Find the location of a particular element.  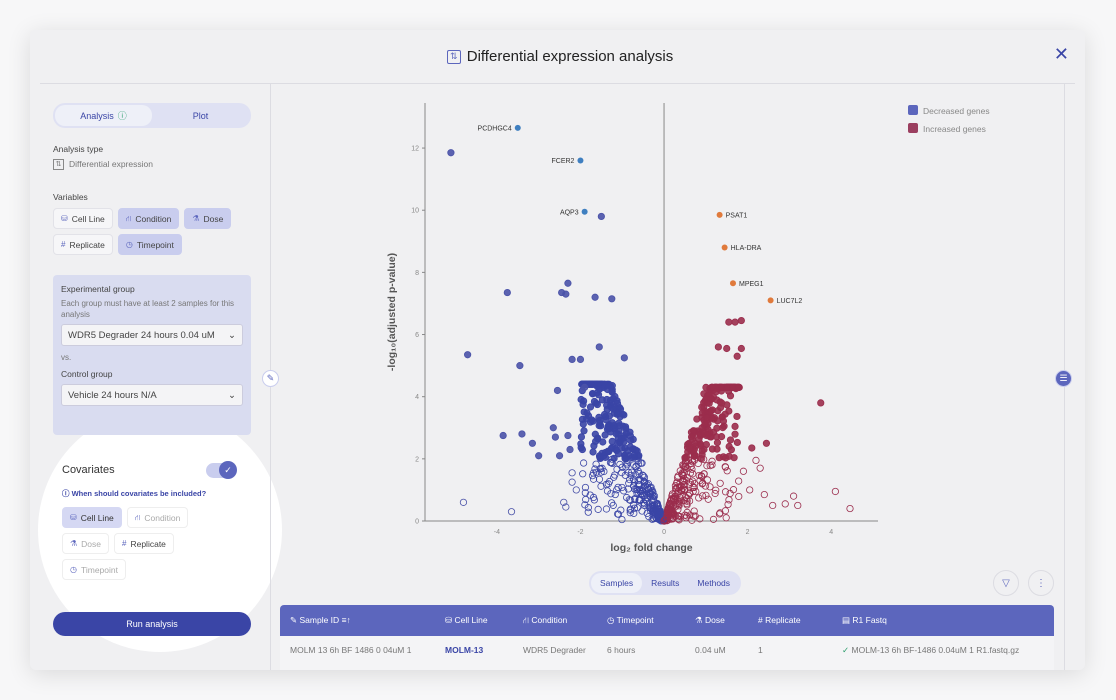

replicate-icon: # is located at coordinates (124, 543).